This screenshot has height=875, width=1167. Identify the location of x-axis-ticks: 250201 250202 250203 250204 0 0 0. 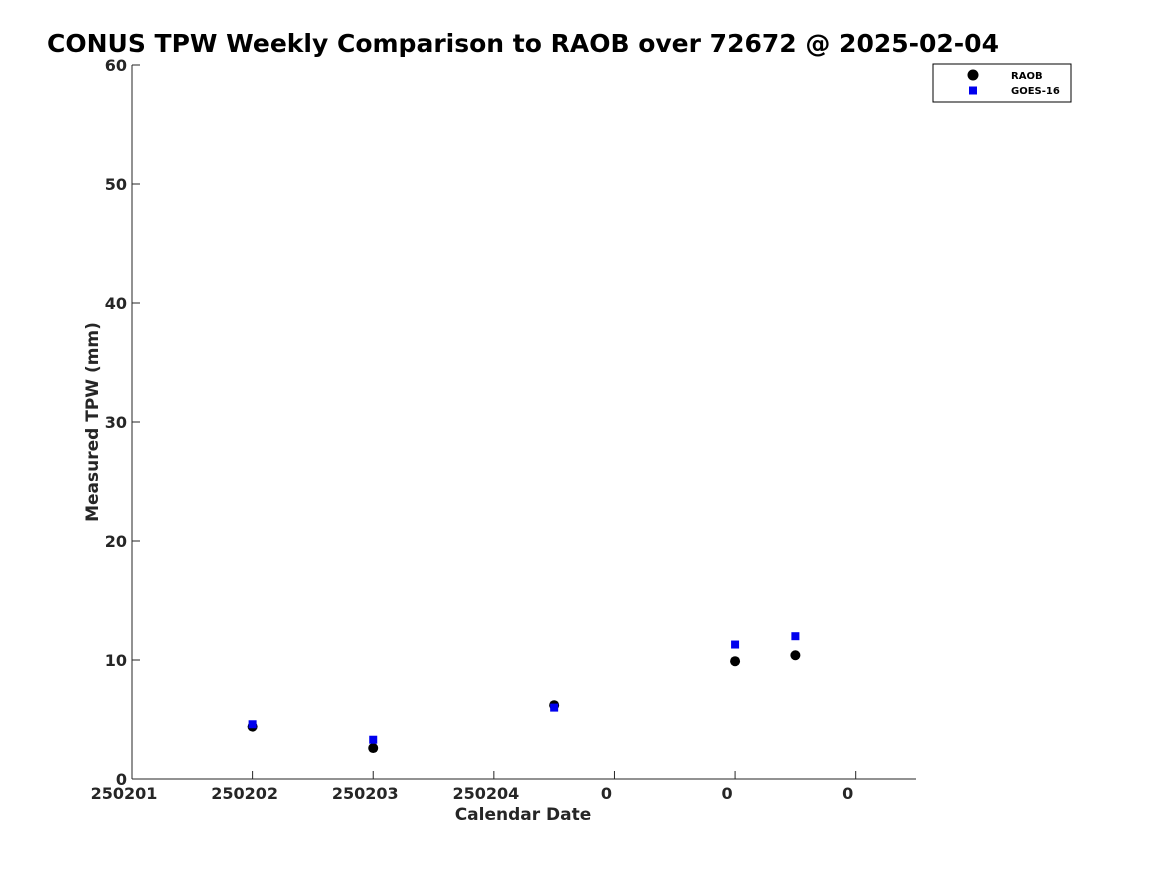
(474, 787).